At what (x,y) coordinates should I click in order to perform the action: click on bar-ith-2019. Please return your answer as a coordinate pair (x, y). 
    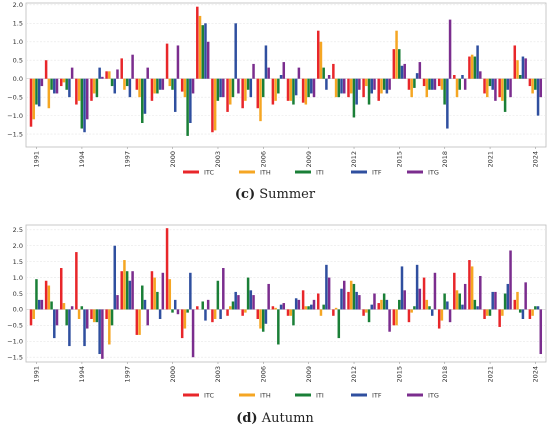
    Looking at the image, I should click on (457, 300).